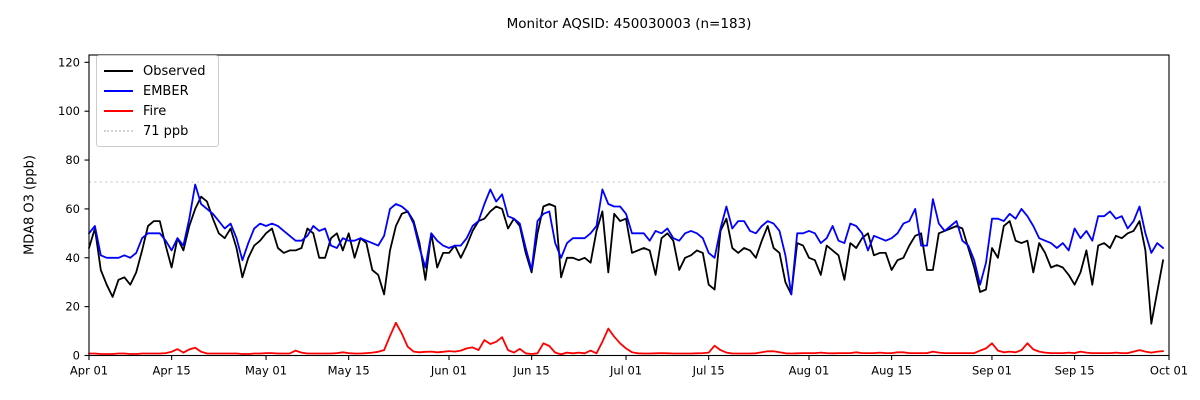 The width and height of the screenshot is (1200, 400). What do you see at coordinates (69, 62) in the screenshot?
I see `y-tick-label: 120` at bounding box center [69, 62].